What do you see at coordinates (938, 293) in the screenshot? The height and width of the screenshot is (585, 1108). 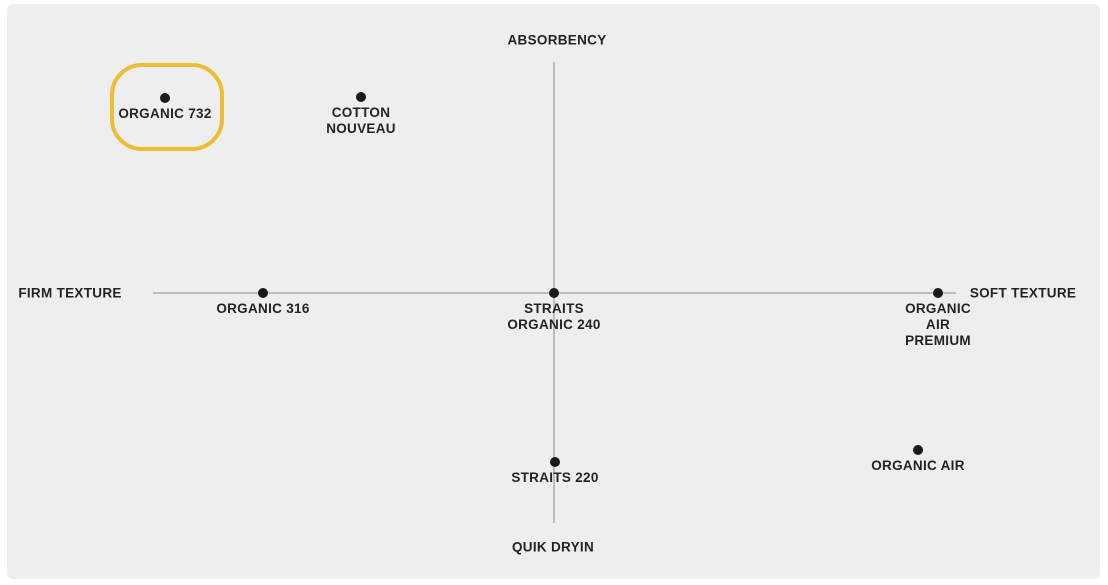 I see `data-point-organic-air-premium` at bounding box center [938, 293].